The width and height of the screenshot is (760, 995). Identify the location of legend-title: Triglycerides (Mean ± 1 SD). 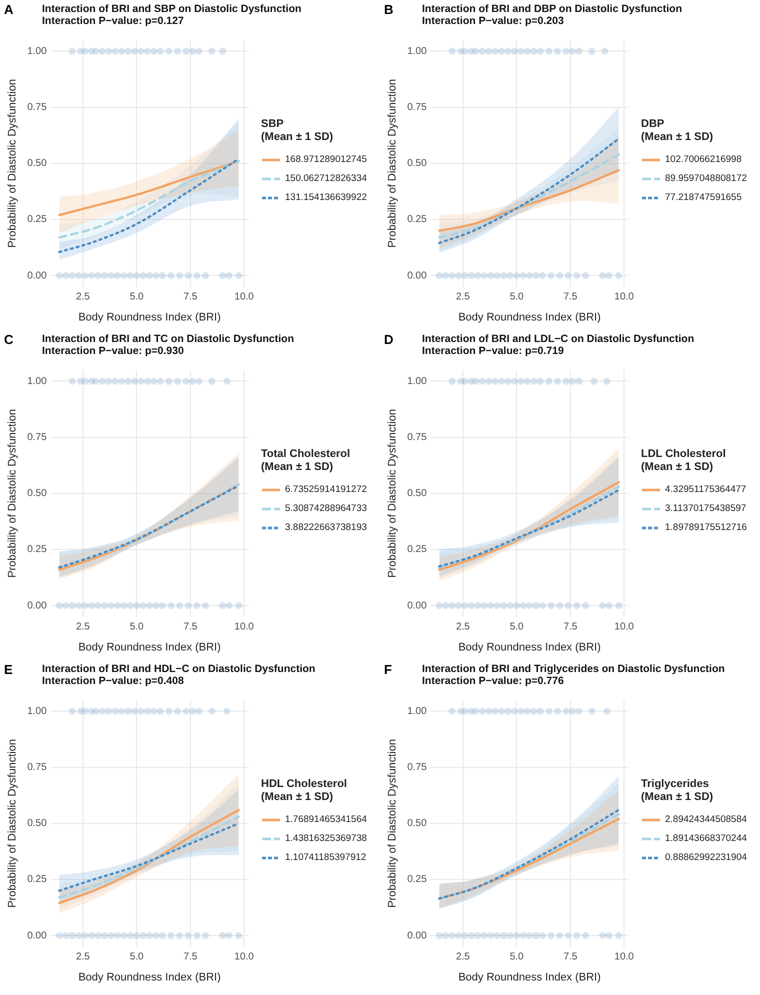
(677, 791).